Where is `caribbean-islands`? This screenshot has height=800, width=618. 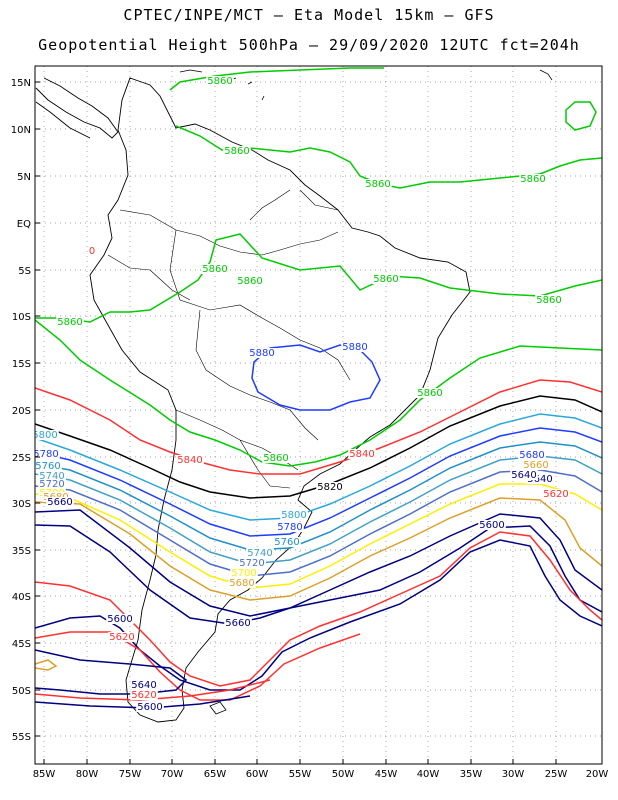 caribbean-islands is located at coordinates (366, 85).